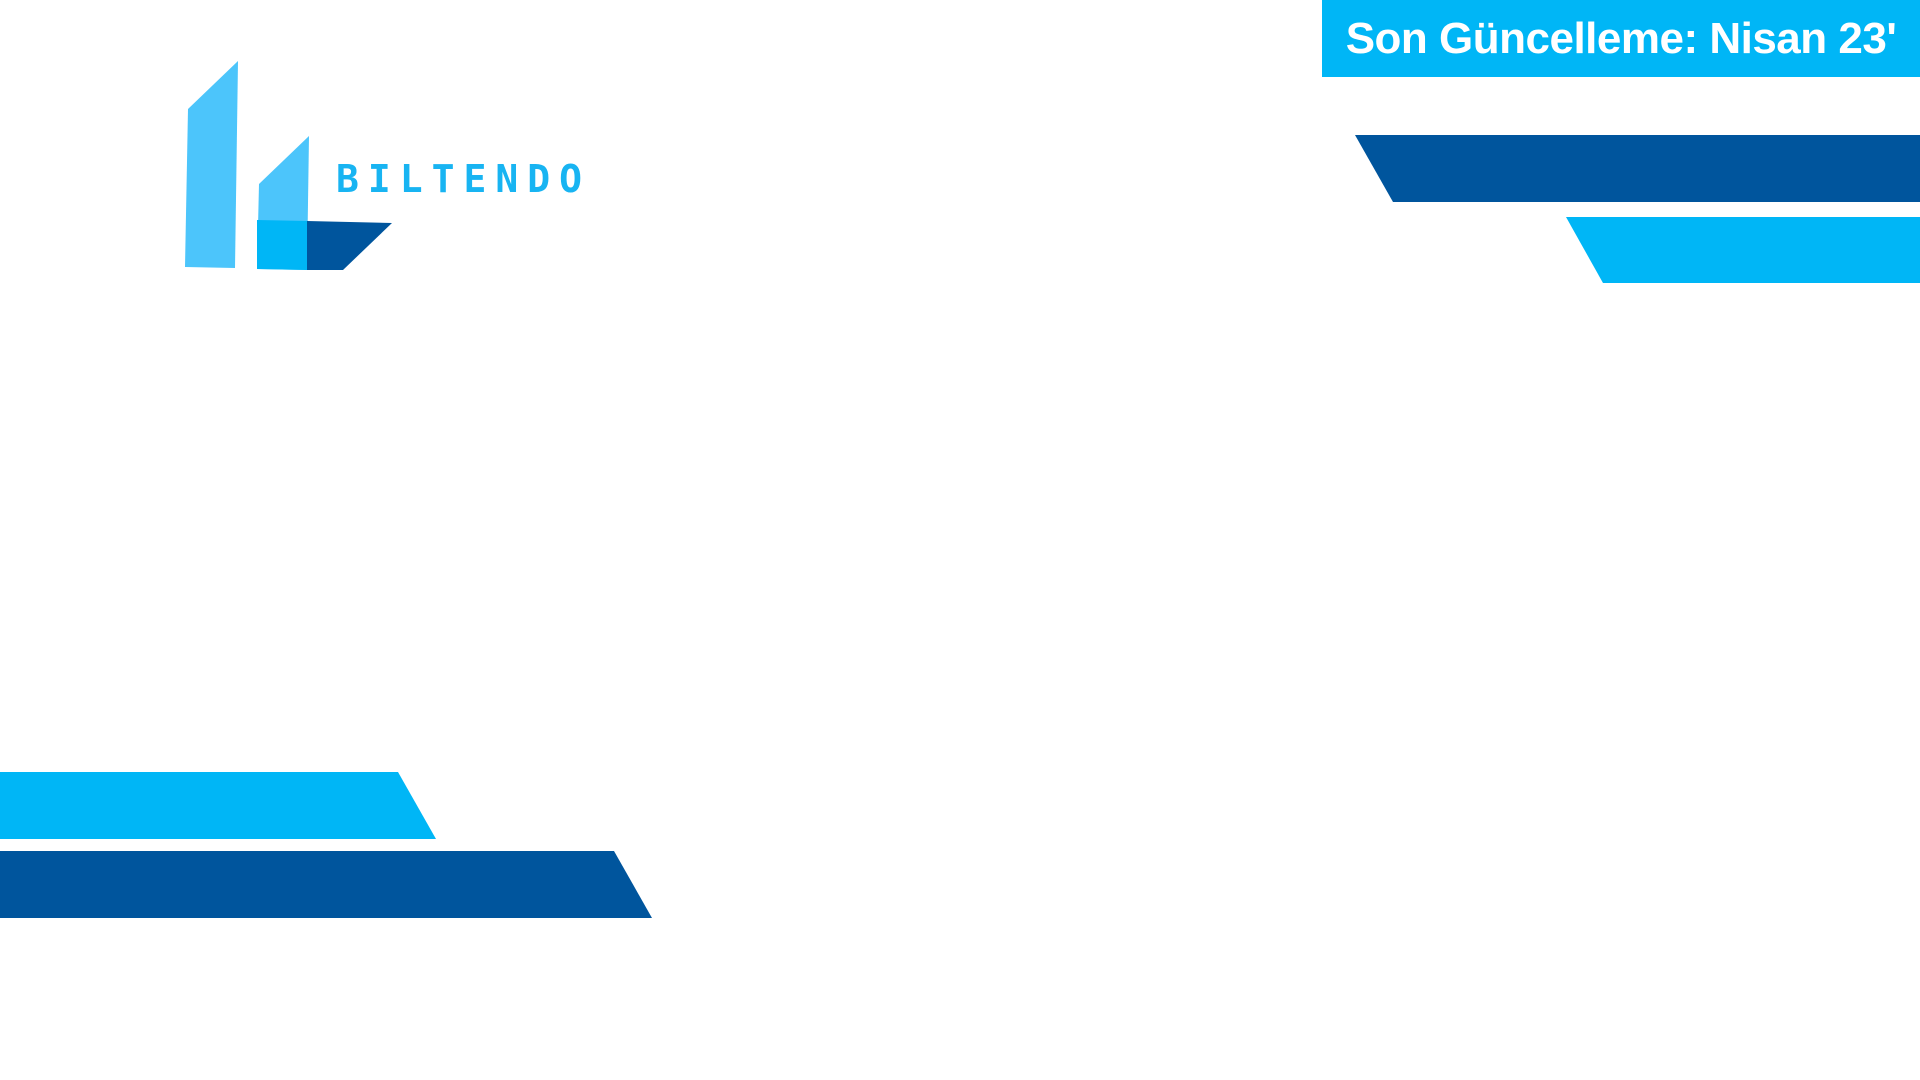 The width and height of the screenshot is (1920, 1080). What do you see at coordinates (211, 164) in the screenshot?
I see `logo-tall-bar` at bounding box center [211, 164].